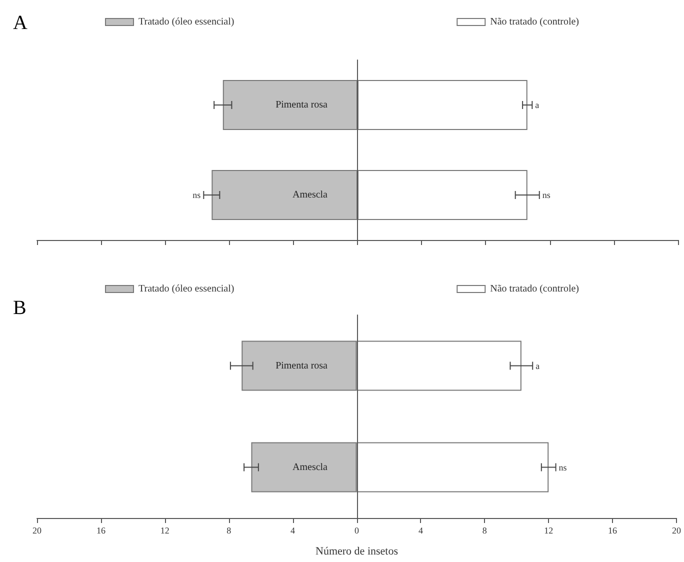 This screenshot has width=684, height=562. I want to click on chart-title: B, so click(19, 308).